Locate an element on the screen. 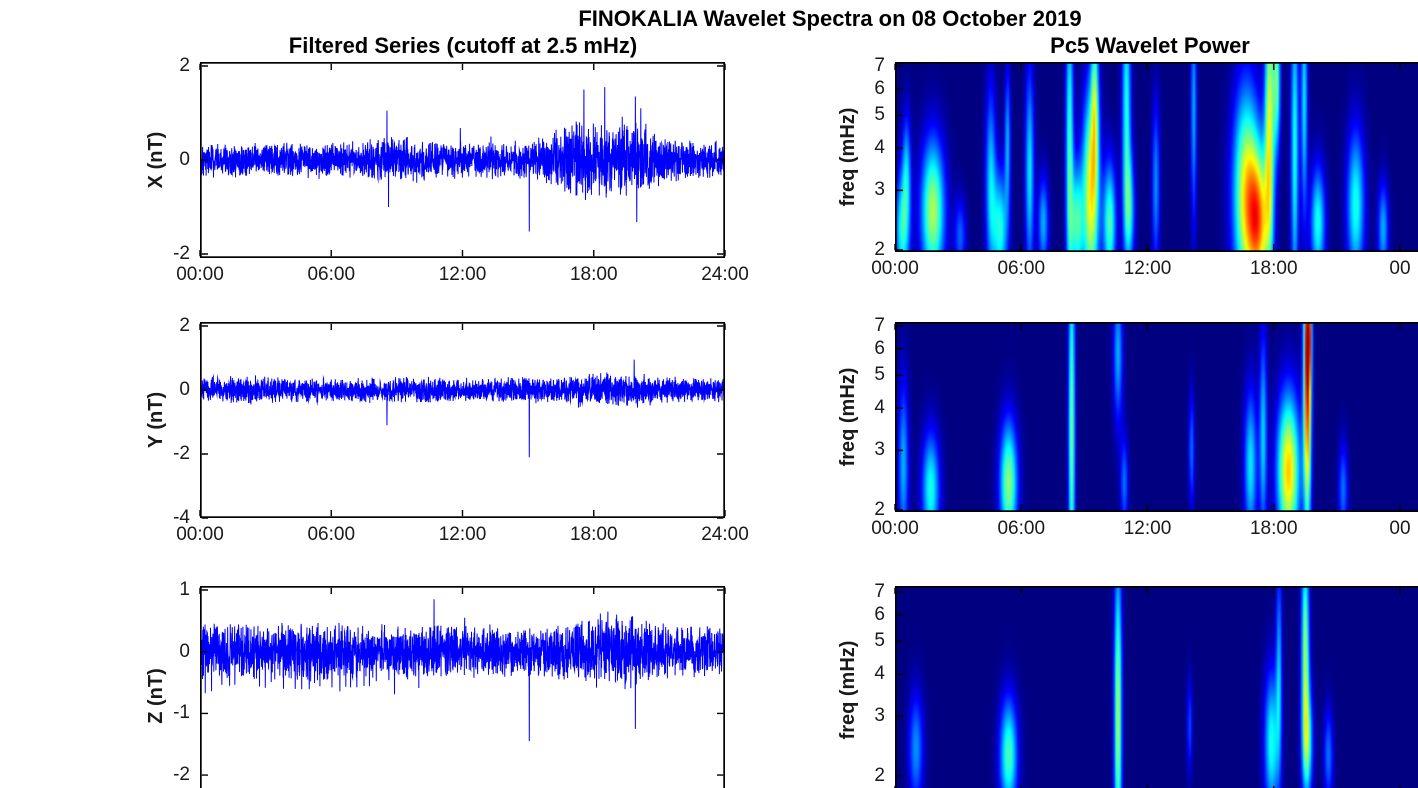  ytick-label-filtered-series-x: -2 is located at coordinates (181, 253).